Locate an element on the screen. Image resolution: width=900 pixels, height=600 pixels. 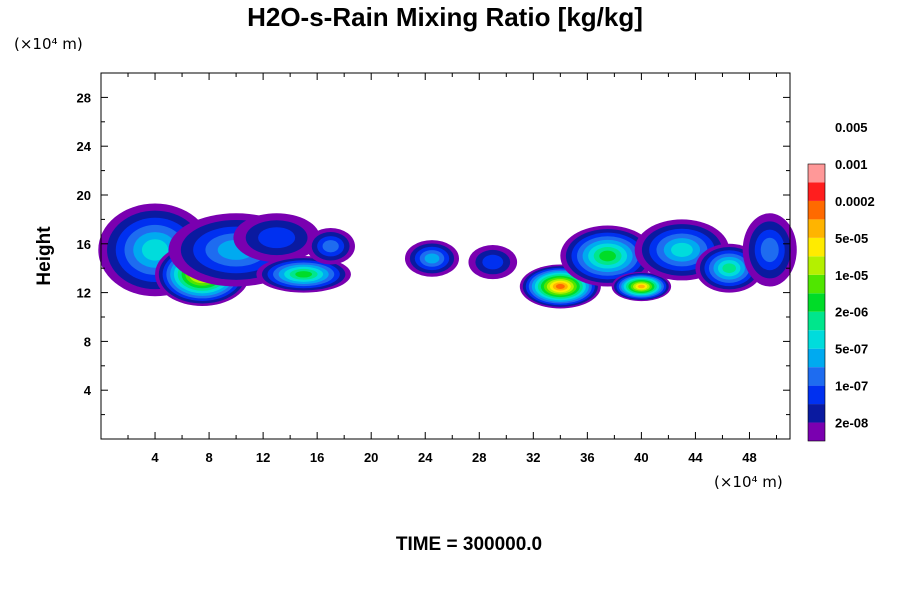
x-tick-label: 24 is located at coordinates (425, 457).